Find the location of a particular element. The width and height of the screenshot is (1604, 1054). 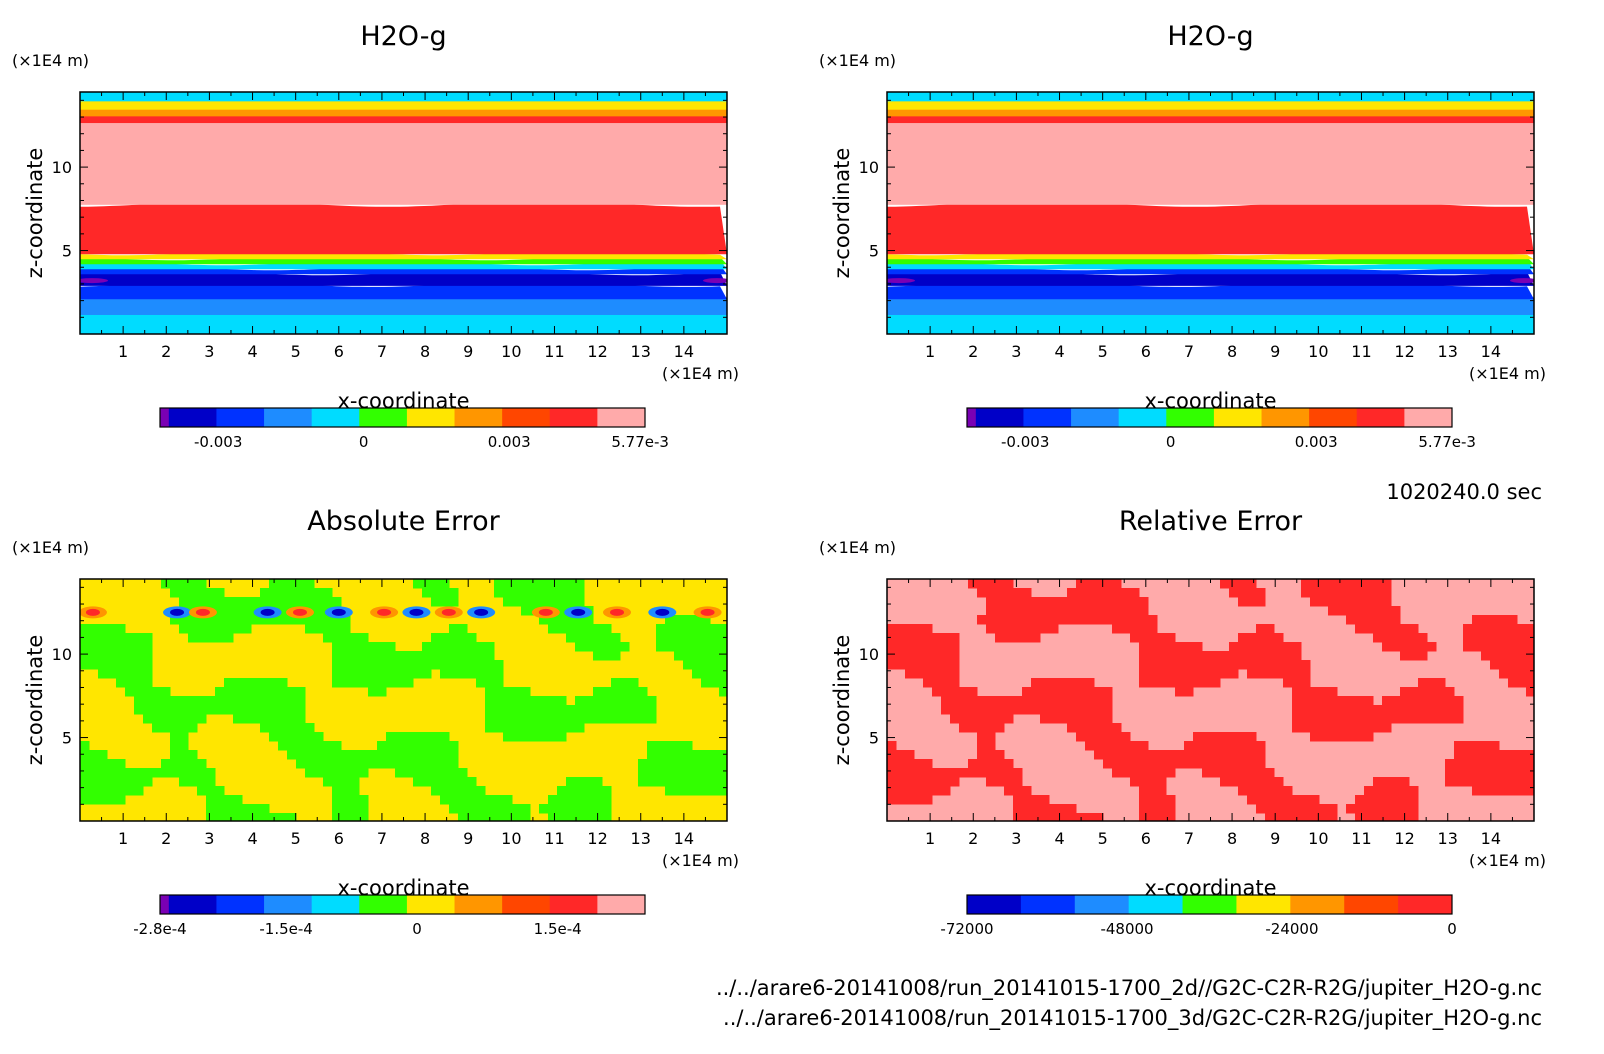

error-blob-core is located at coordinates (299, 612).